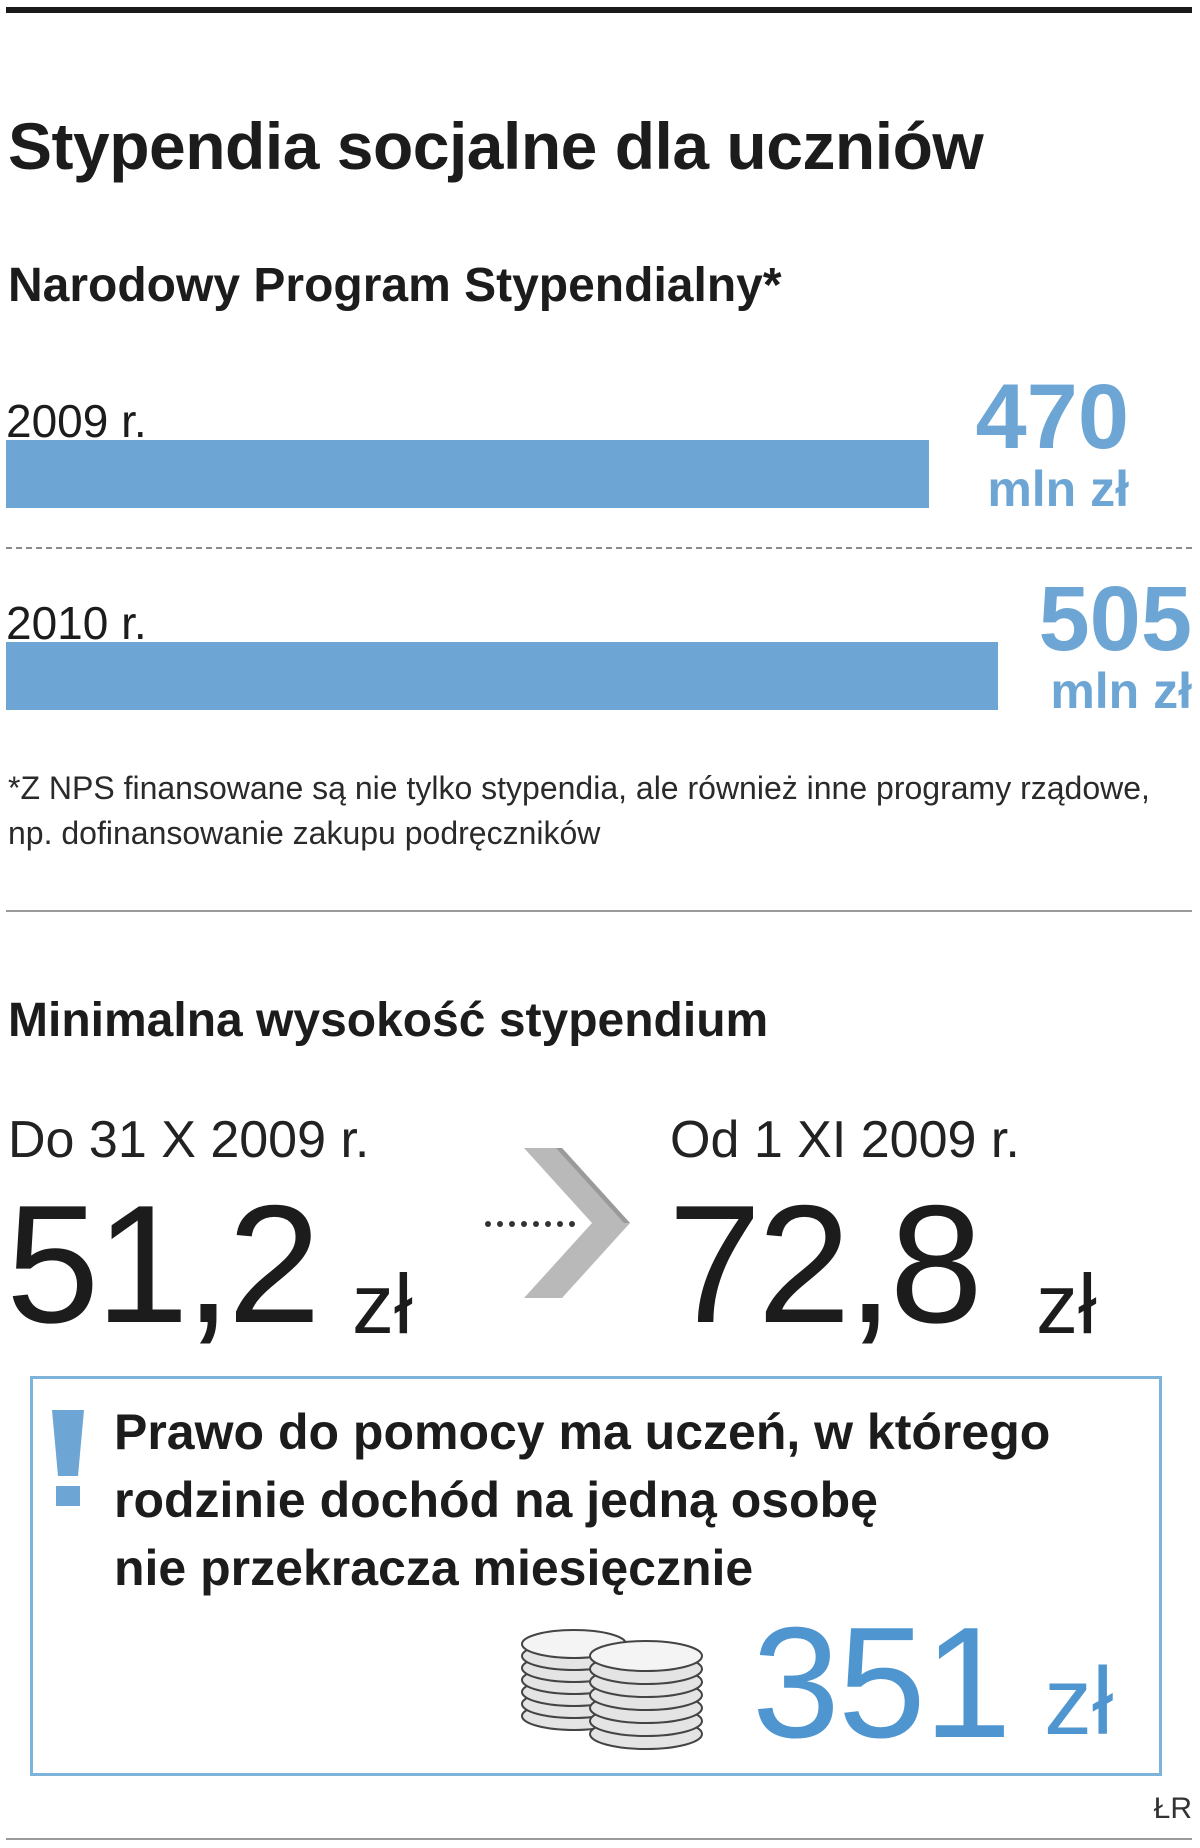 The height and width of the screenshot is (1848, 1200). What do you see at coordinates (1066, 1304) in the screenshot?
I see `after-unit: zł` at bounding box center [1066, 1304].